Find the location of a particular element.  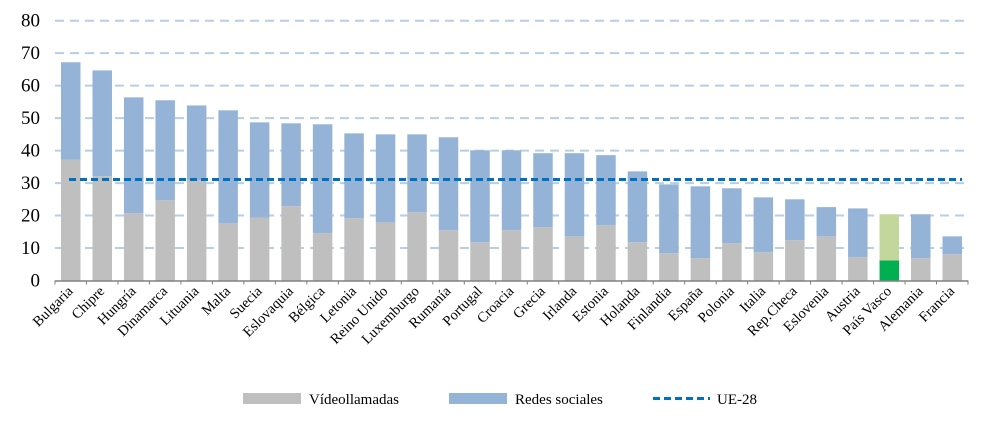

x-tick-label: Polonia is located at coordinates (716, 304).